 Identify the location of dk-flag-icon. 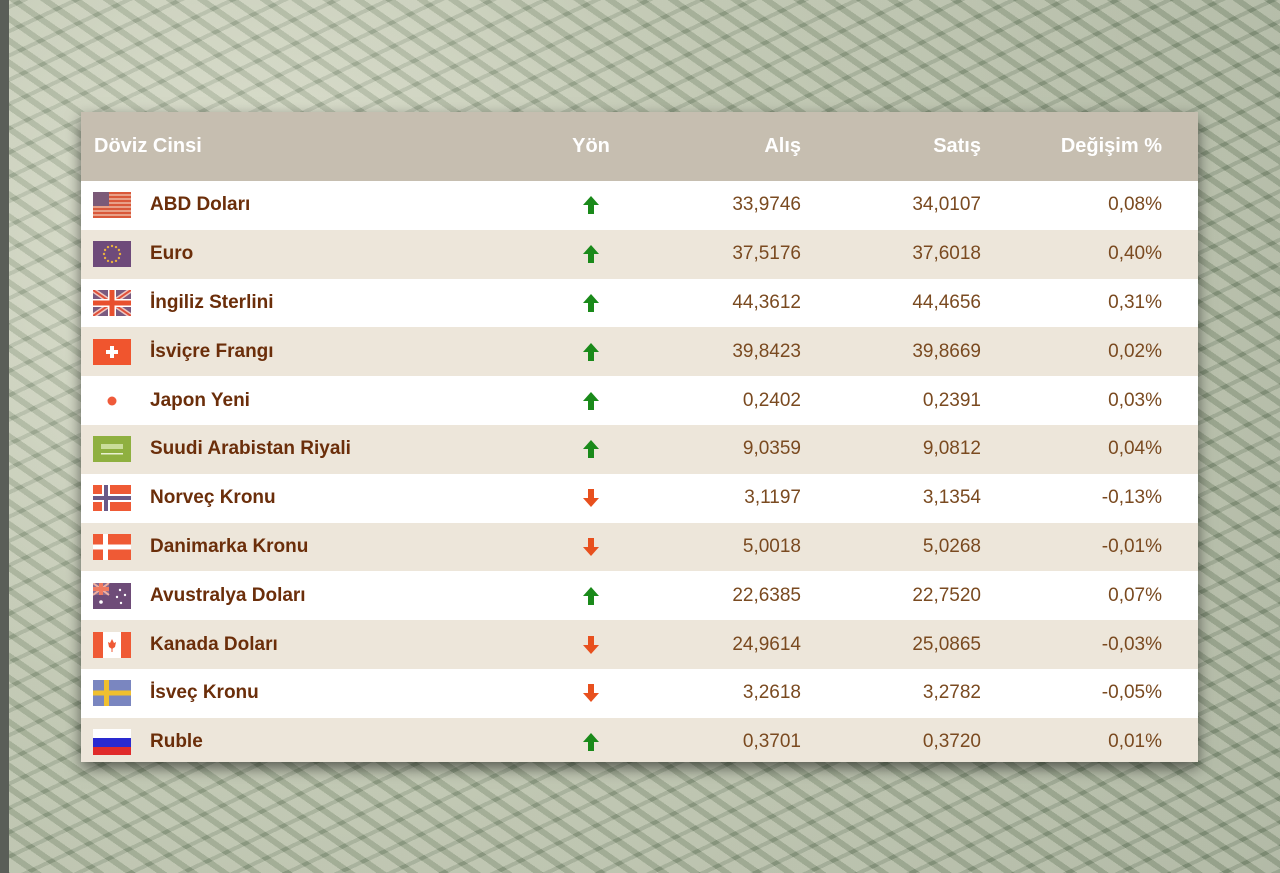
(112, 546).